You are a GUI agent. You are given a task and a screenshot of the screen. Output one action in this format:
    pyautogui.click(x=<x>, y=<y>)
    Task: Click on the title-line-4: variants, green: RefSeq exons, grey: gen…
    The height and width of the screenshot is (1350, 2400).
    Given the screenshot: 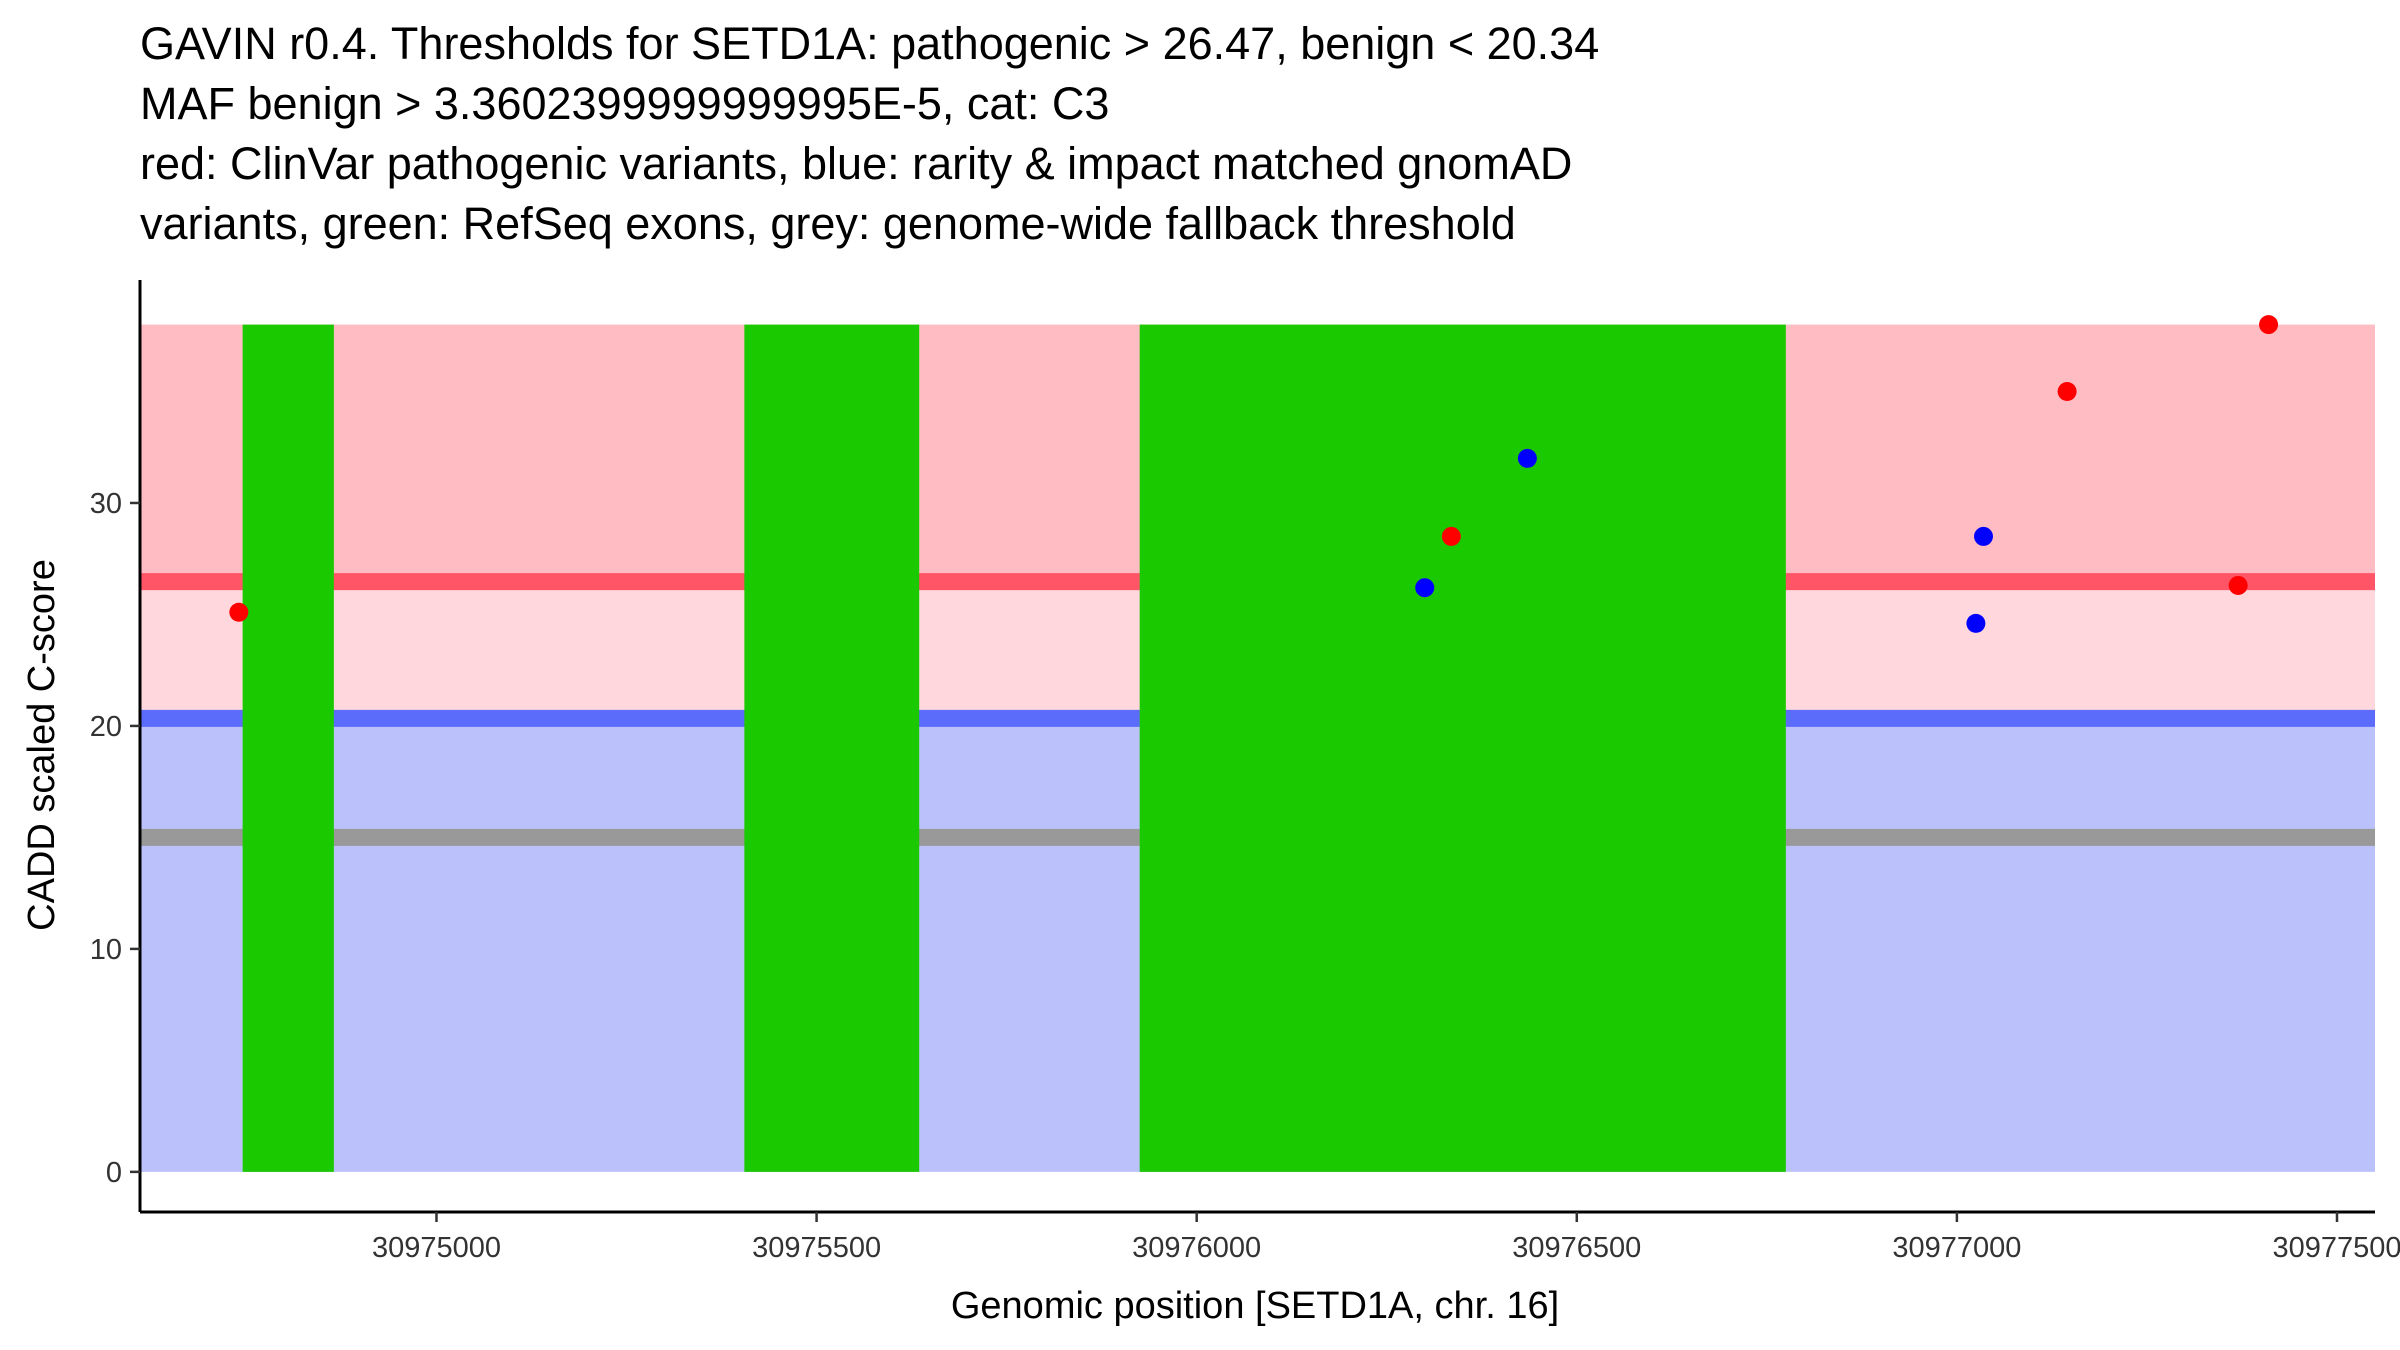 What is the action you would take?
    pyautogui.click(x=828, y=223)
    